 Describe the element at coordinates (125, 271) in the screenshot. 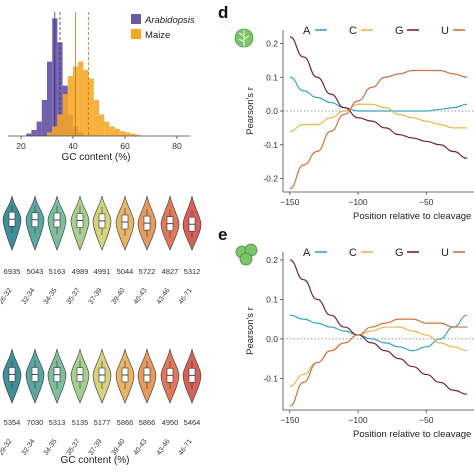

I see `violin-count: 5044` at that location.